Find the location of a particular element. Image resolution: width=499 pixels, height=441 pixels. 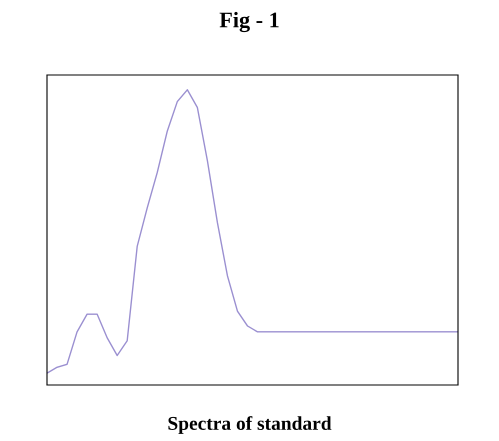

text: Spectra of standard is located at coordinates (250, 425).